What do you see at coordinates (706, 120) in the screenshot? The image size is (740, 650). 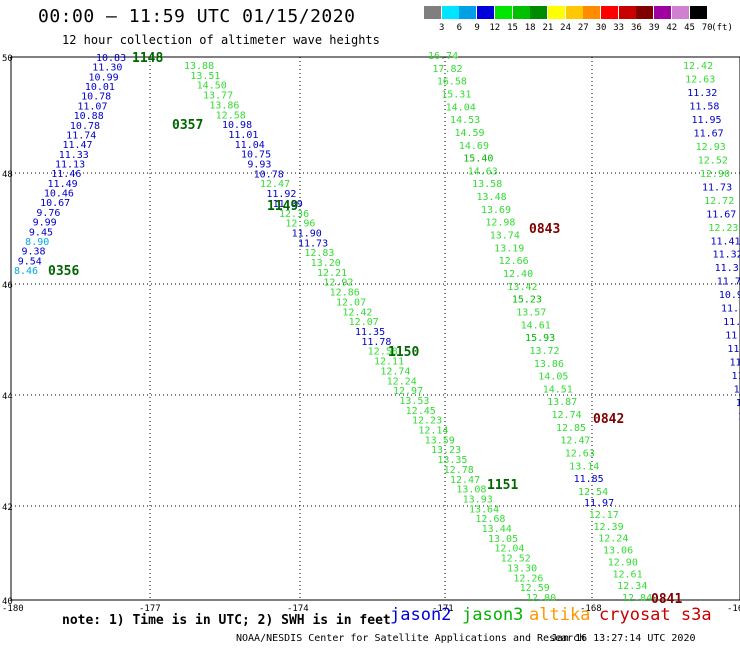 I see `wave-height-value: 11.95` at bounding box center [706, 120].